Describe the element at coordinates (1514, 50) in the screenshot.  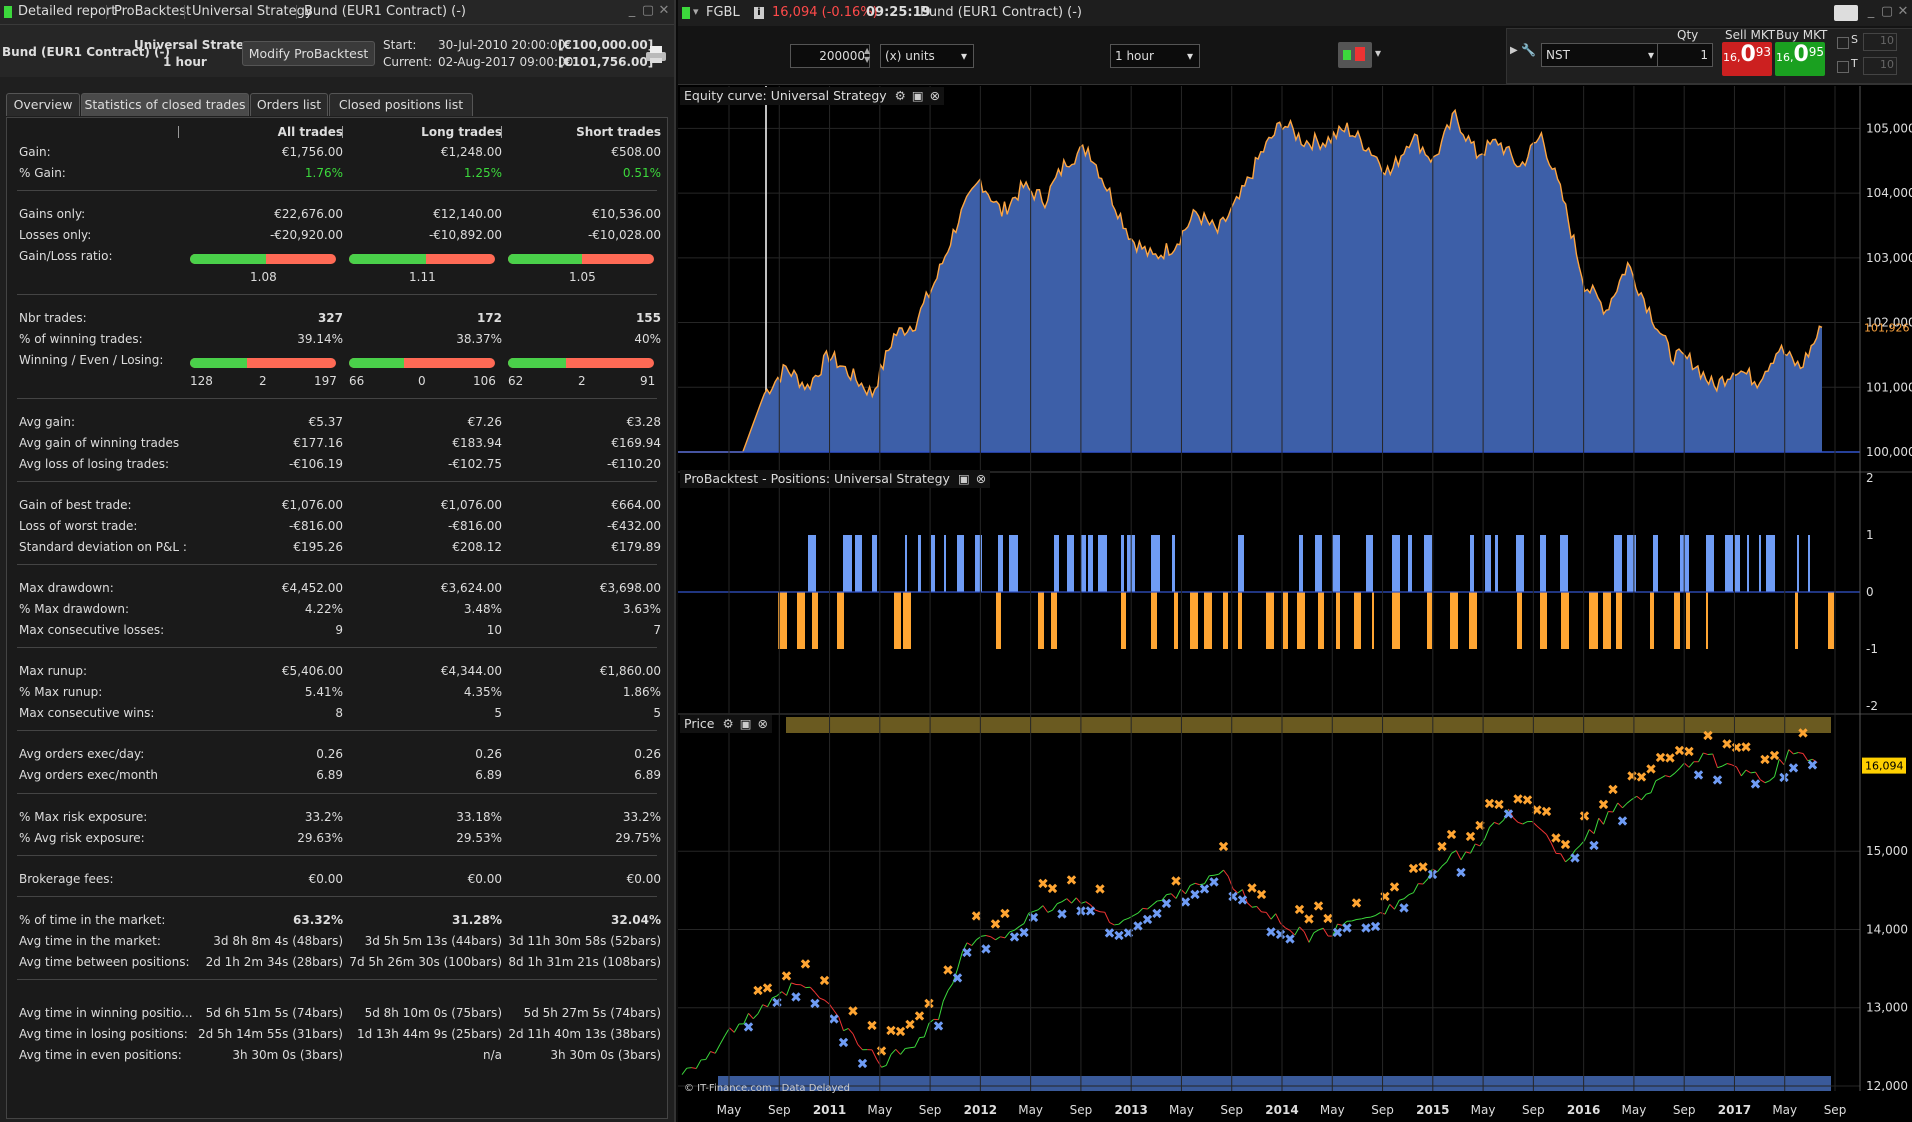
I see `chevron-right-icon: ▶` at that location.